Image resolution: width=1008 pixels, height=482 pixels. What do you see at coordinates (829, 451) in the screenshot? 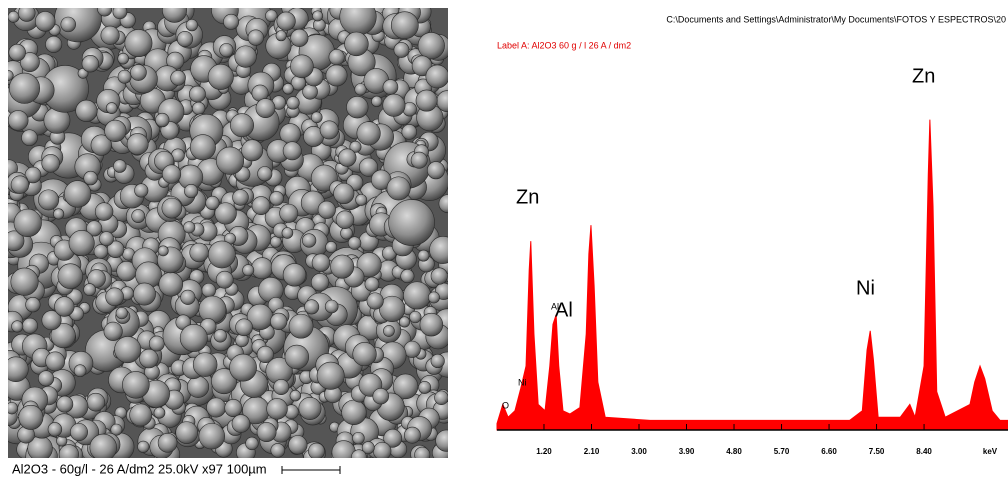
I see `x-tick-label: 6.60` at bounding box center [829, 451].